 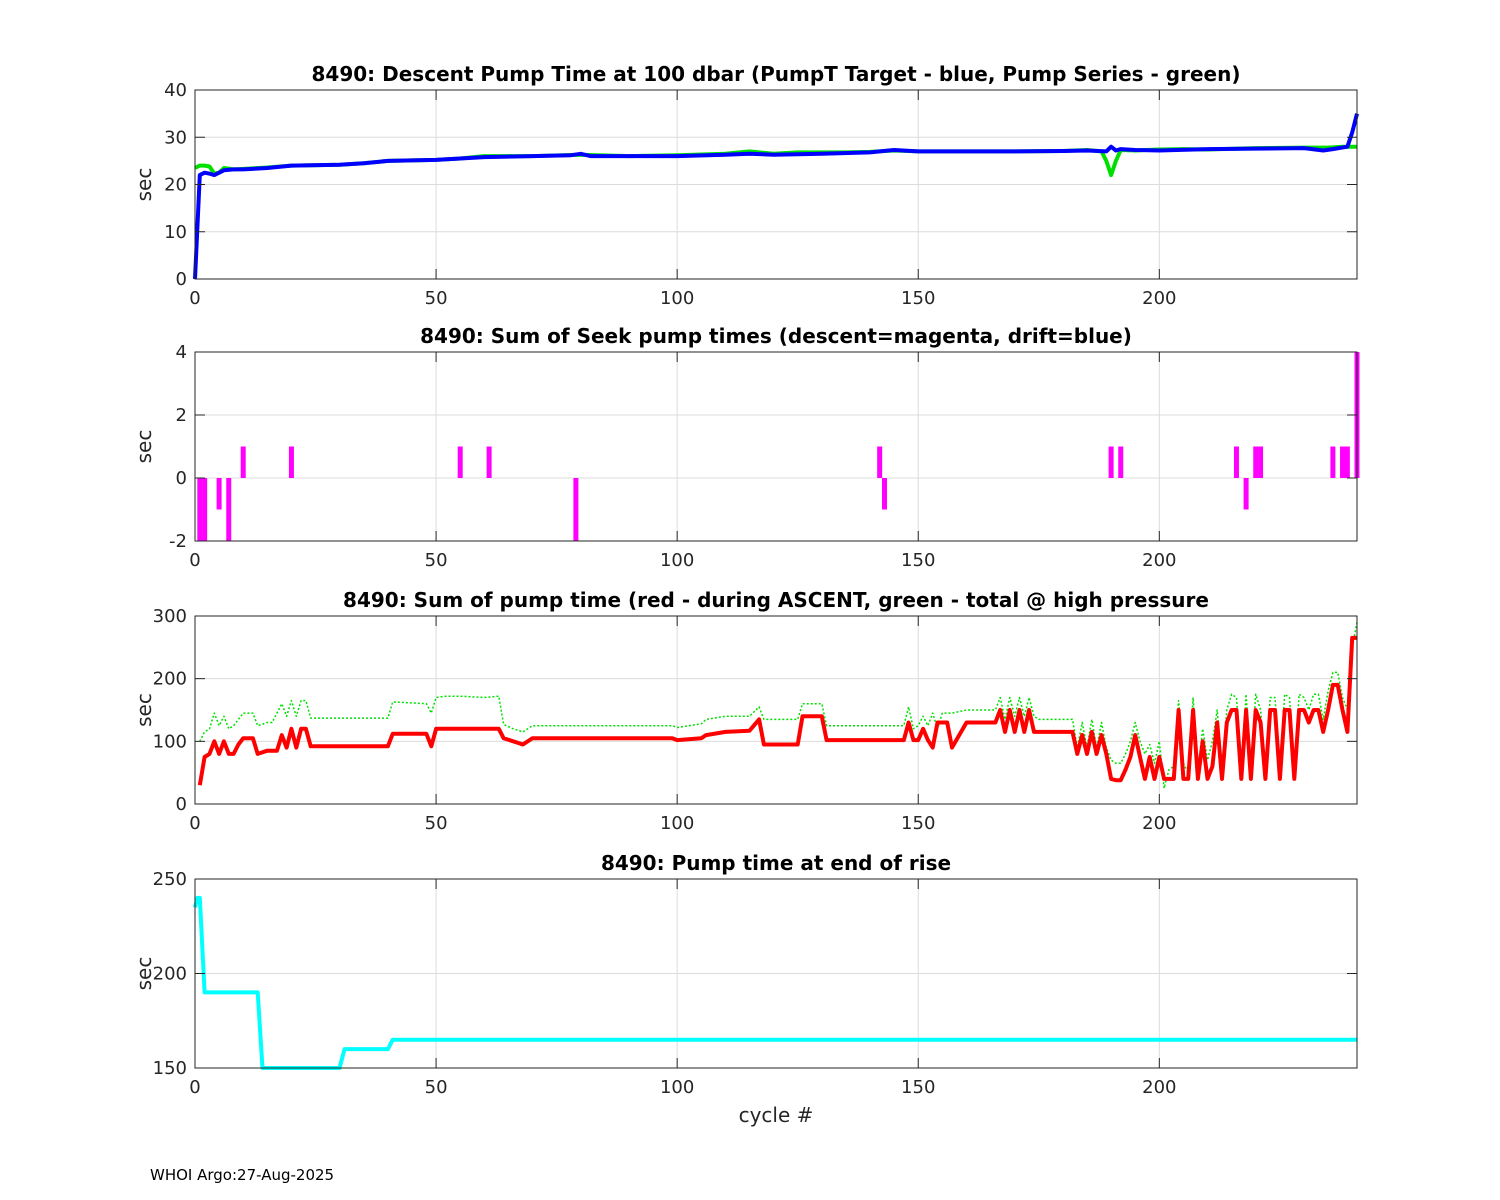 What do you see at coordinates (175, 185) in the screenshot?
I see `y-tick-label: 20` at bounding box center [175, 185].